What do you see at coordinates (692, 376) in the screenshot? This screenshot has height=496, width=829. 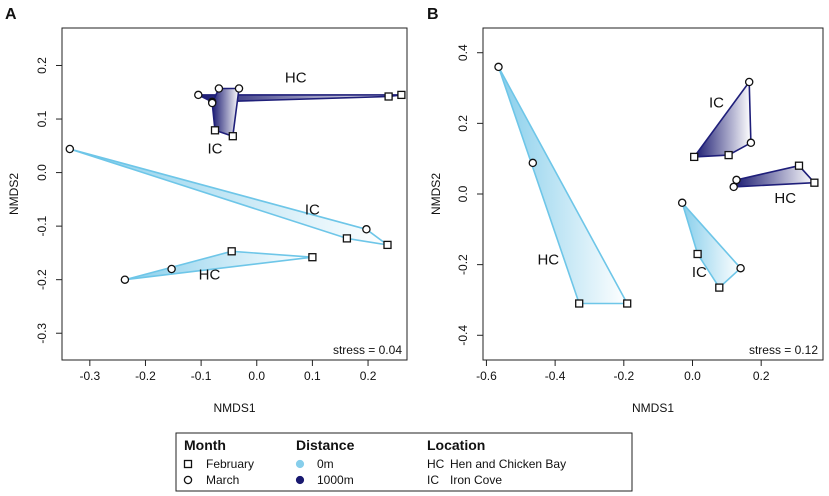 I see `panel-b-x-tick-label: 0.0` at bounding box center [692, 376].